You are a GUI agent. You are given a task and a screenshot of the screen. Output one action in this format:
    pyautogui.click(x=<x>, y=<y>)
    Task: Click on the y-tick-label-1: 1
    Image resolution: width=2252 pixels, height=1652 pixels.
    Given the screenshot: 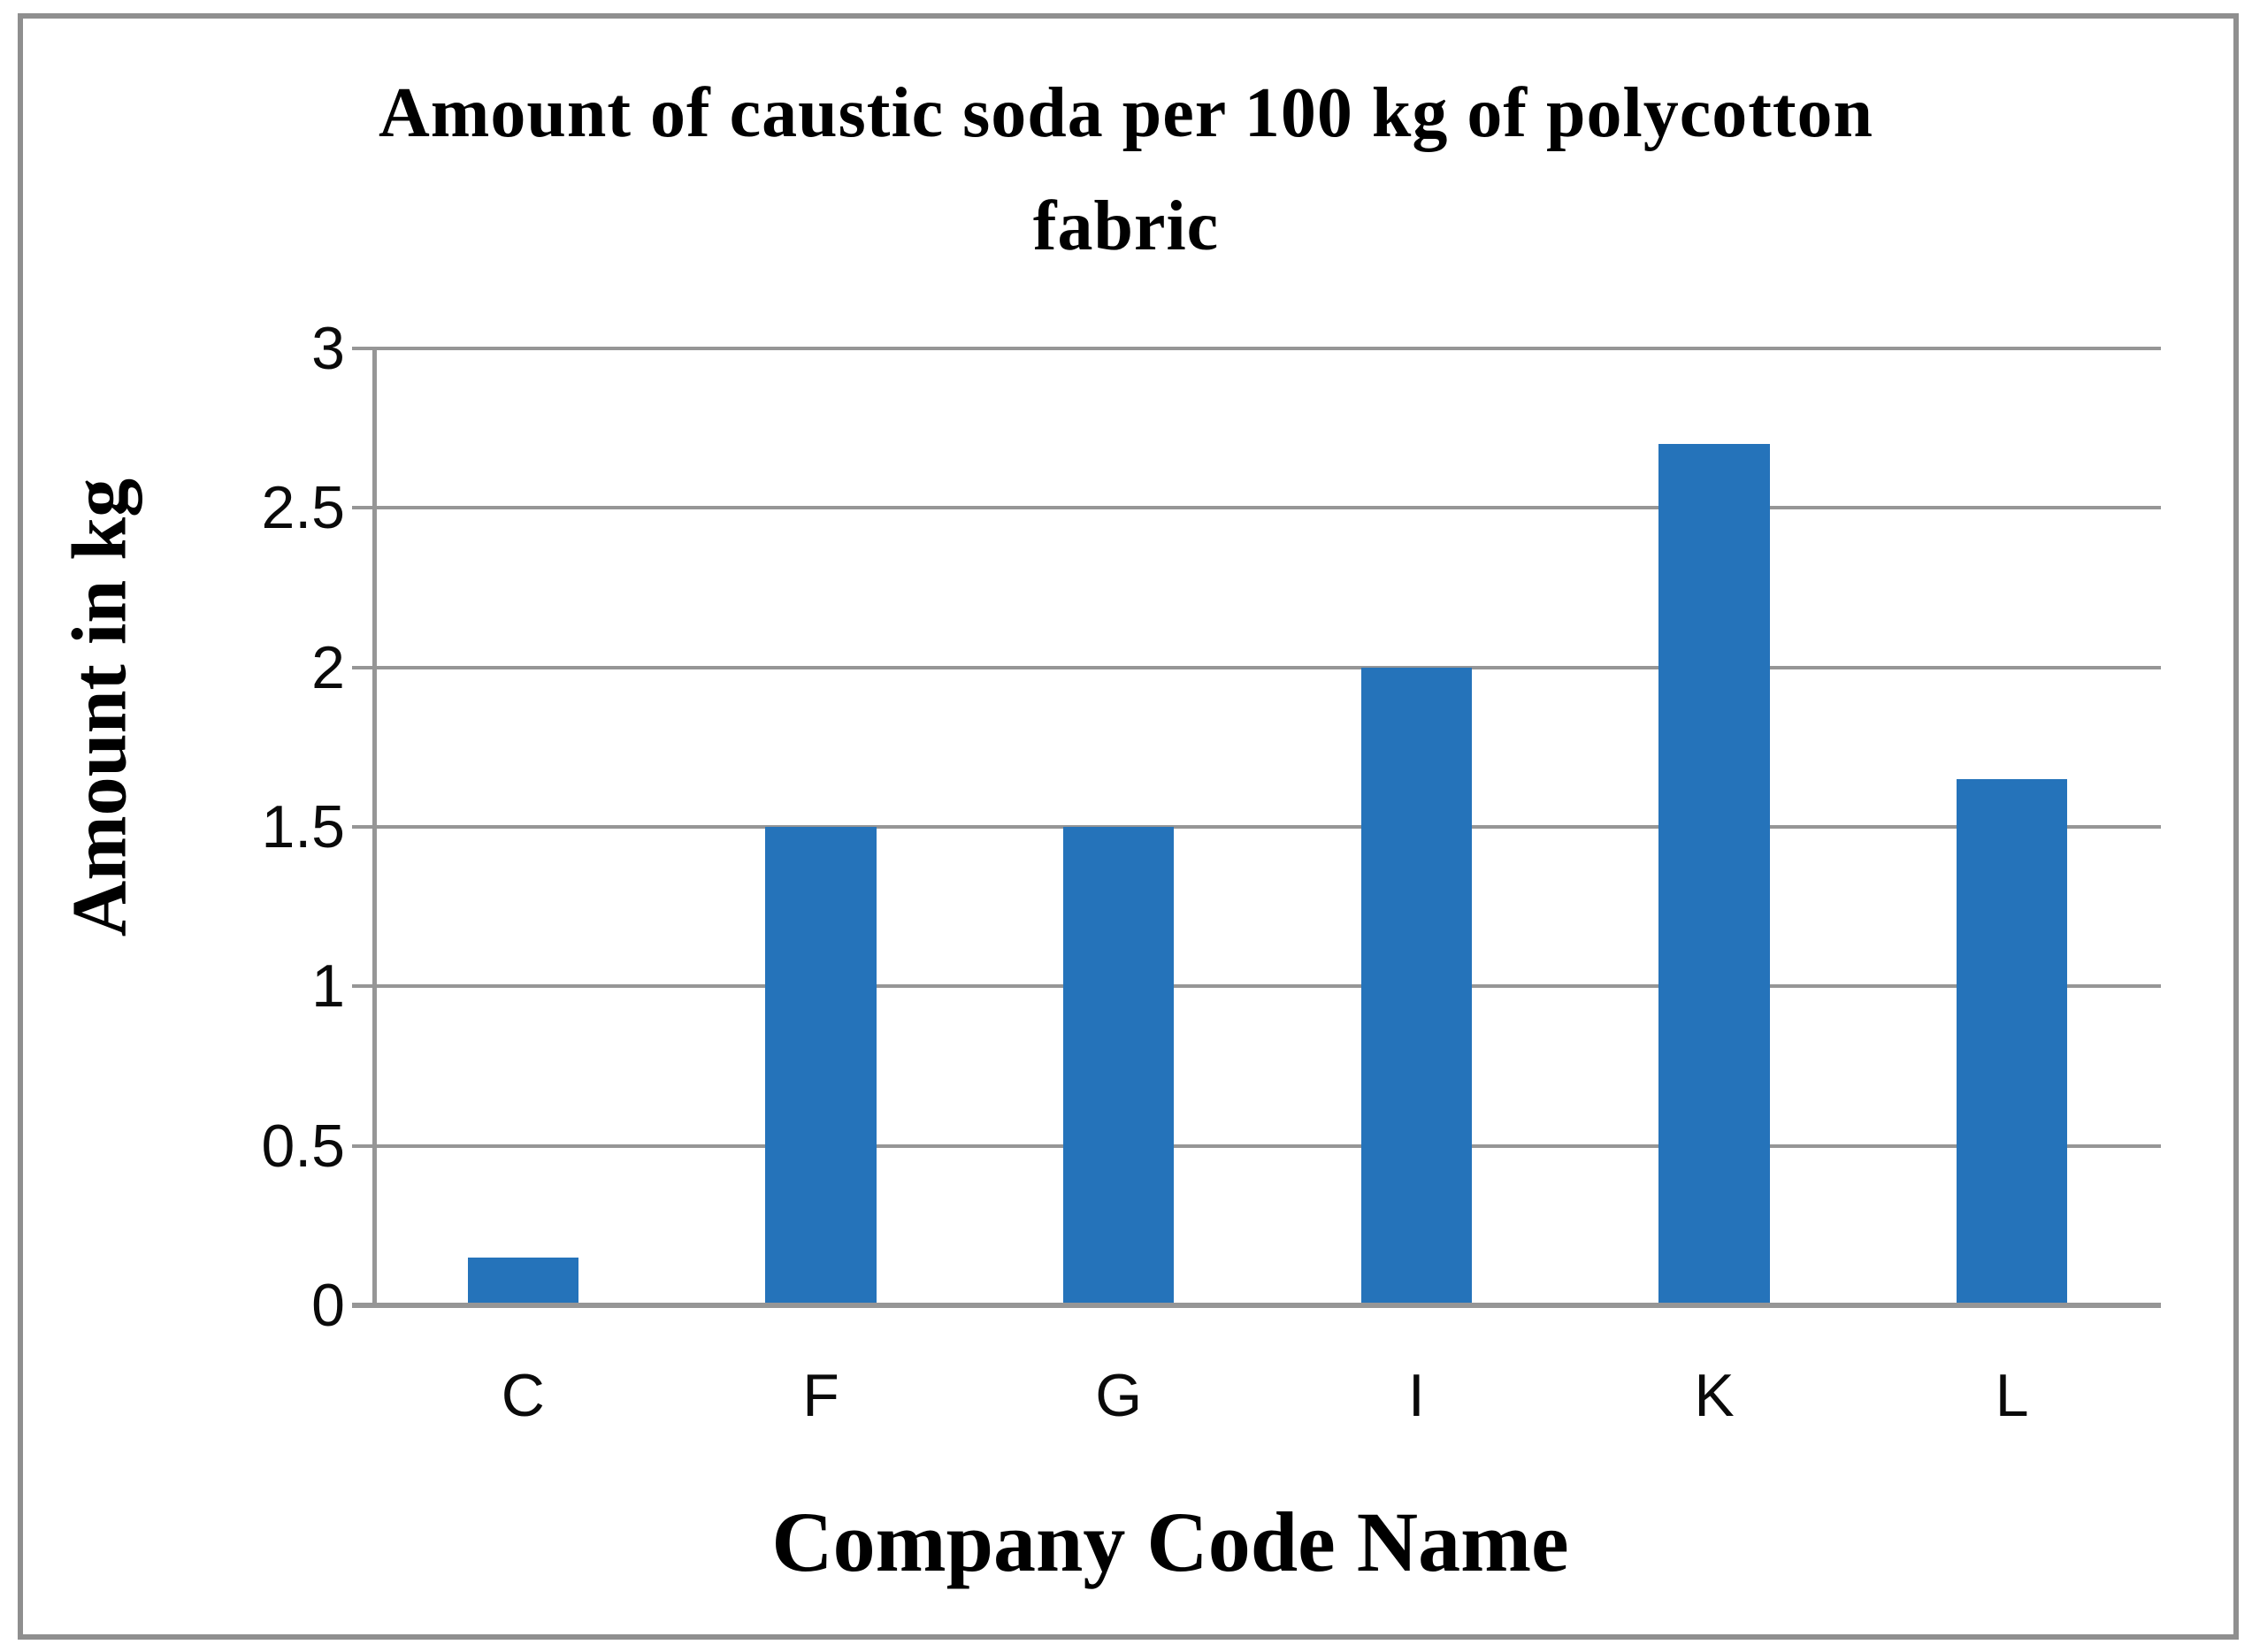 What is the action you would take?
    pyautogui.click(x=328, y=986)
    